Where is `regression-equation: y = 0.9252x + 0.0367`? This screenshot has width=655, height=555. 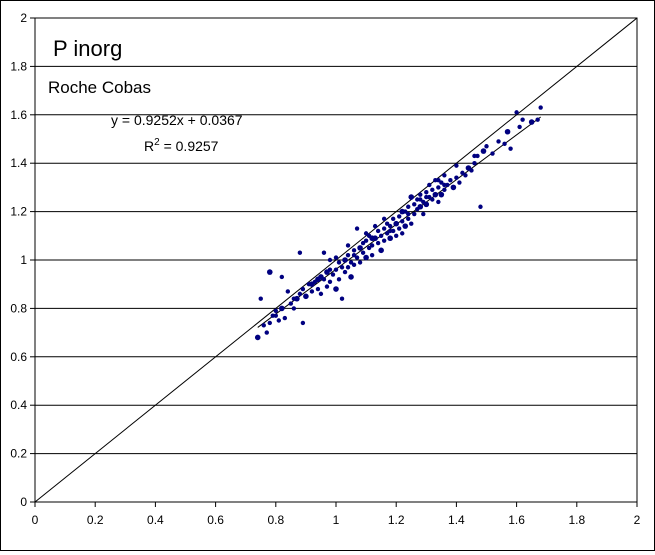
regression-equation: y = 0.9252x + 0.0367 is located at coordinates (177, 120).